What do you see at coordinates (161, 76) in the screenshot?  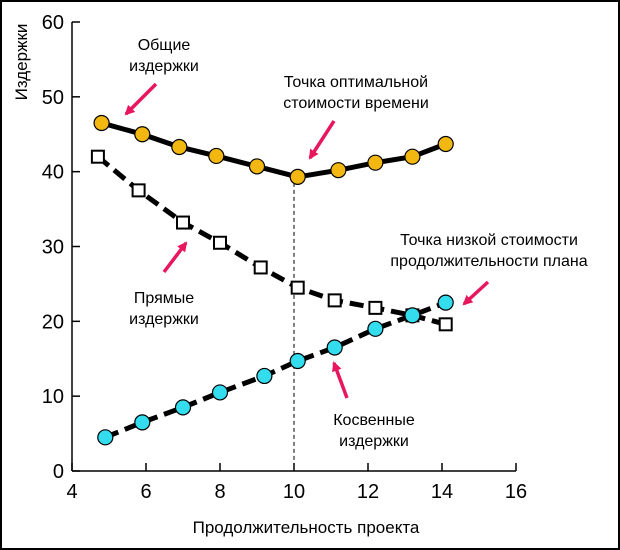 I see `annotation: Общие издержки` at bounding box center [161, 76].